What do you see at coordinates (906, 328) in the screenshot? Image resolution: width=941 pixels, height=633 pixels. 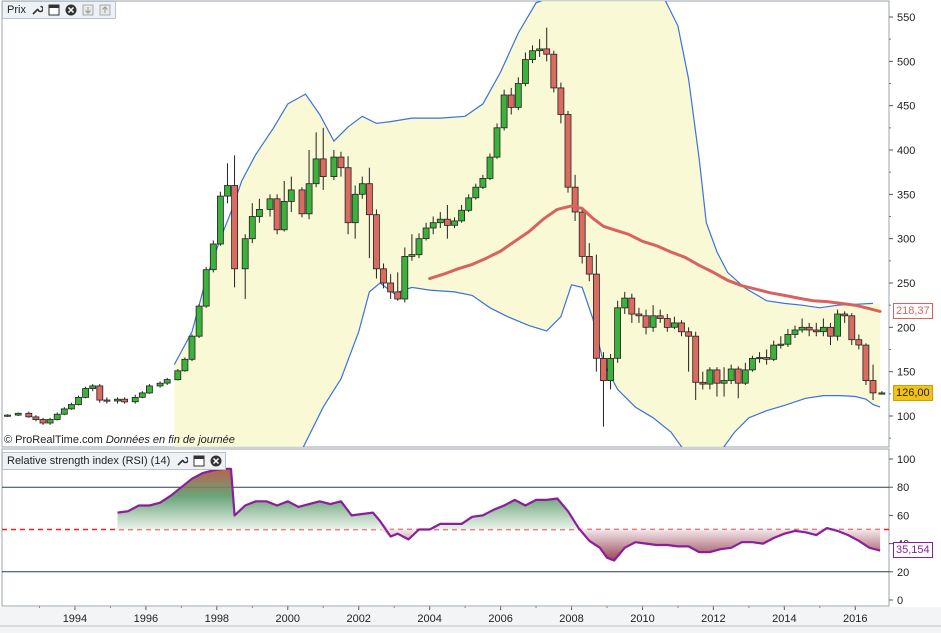 I see `price-axis-label: 200` at bounding box center [906, 328].